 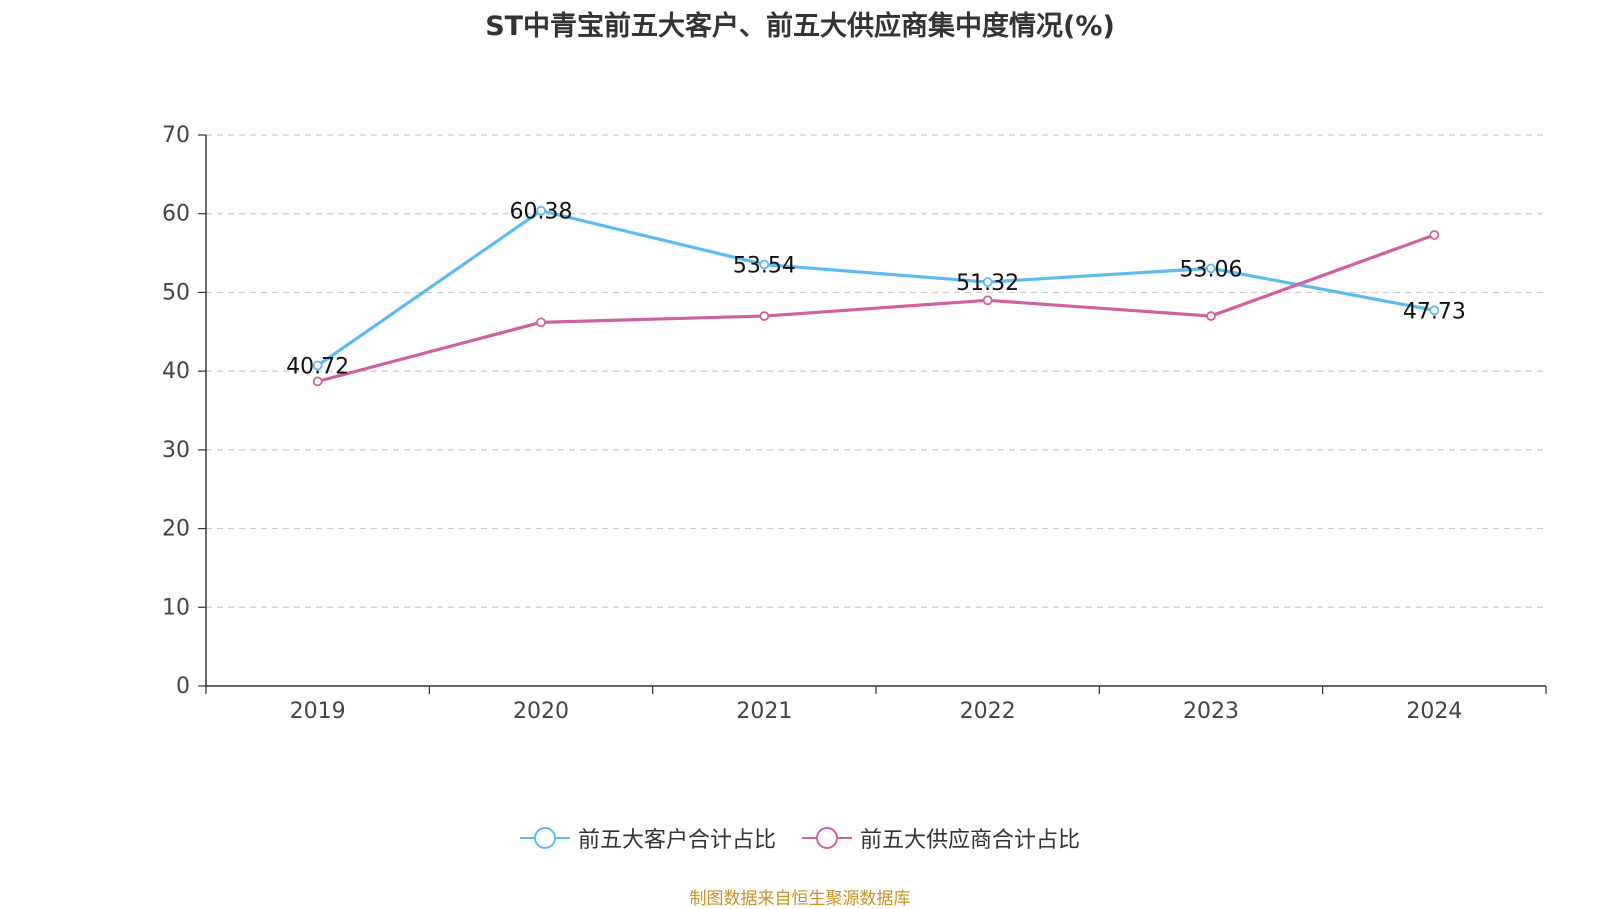 I want to click on data-label: 53.54, so click(x=764, y=266).